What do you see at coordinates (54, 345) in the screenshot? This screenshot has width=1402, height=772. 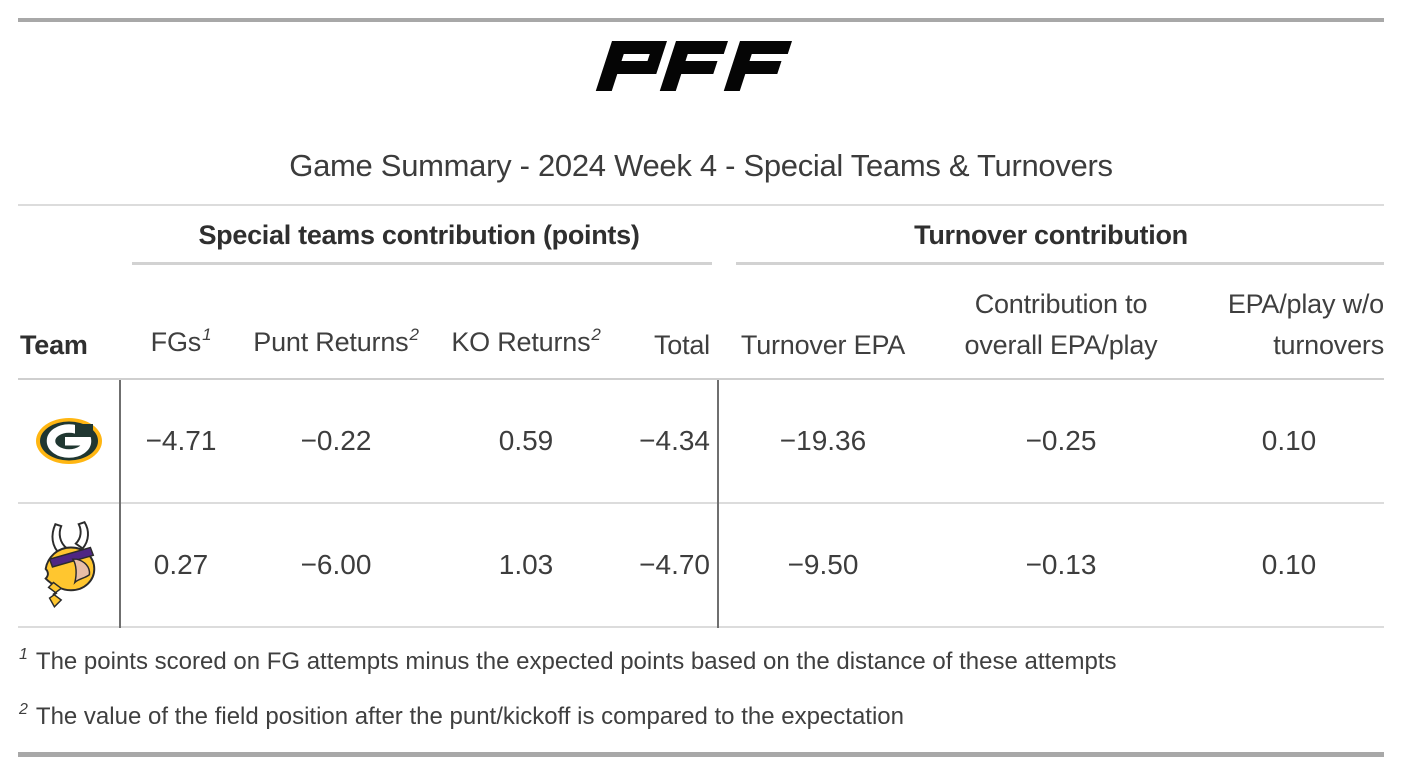 I see `col-header-team: Team` at bounding box center [54, 345].